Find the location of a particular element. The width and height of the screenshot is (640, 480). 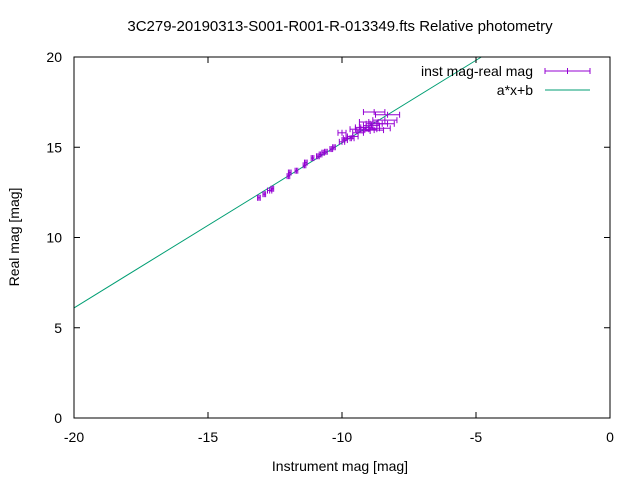

y-axis-label: Real mag [mag] is located at coordinates (14, 237).